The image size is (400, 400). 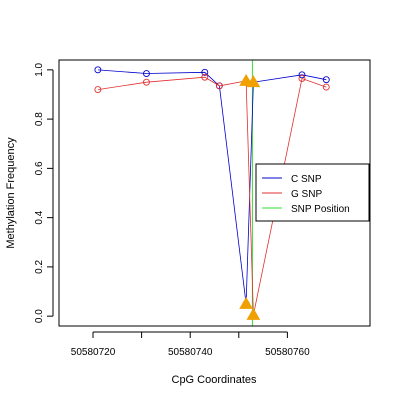 I want to click on y-tick-label: 1.0, so click(x=39, y=69).